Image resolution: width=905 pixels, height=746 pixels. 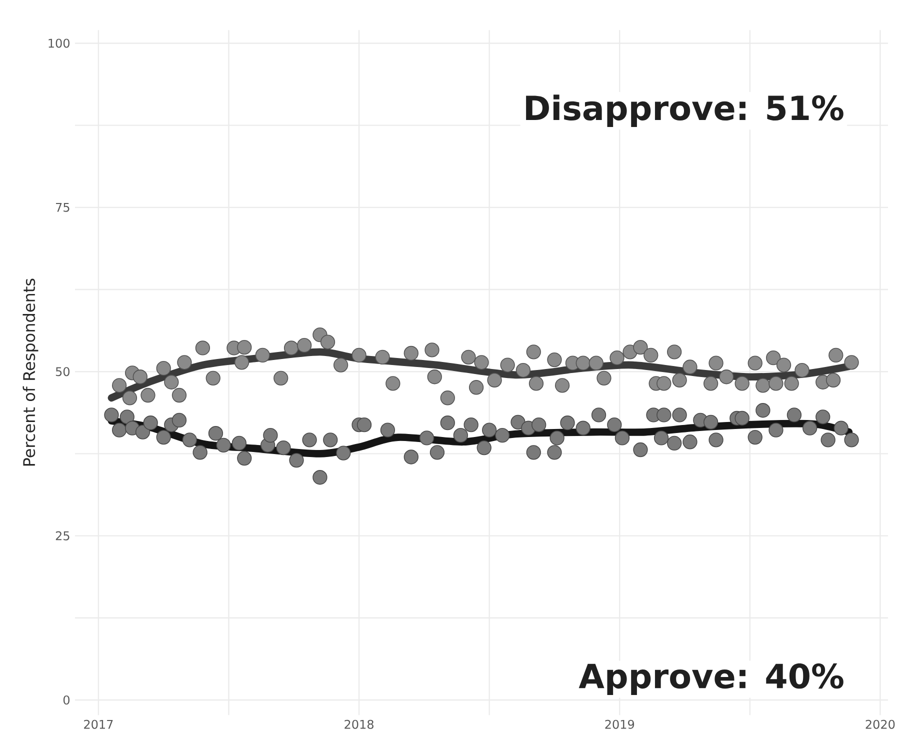 What do you see at coordinates (619, 724) in the screenshot?
I see `x-tick-label: 2019` at bounding box center [619, 724].